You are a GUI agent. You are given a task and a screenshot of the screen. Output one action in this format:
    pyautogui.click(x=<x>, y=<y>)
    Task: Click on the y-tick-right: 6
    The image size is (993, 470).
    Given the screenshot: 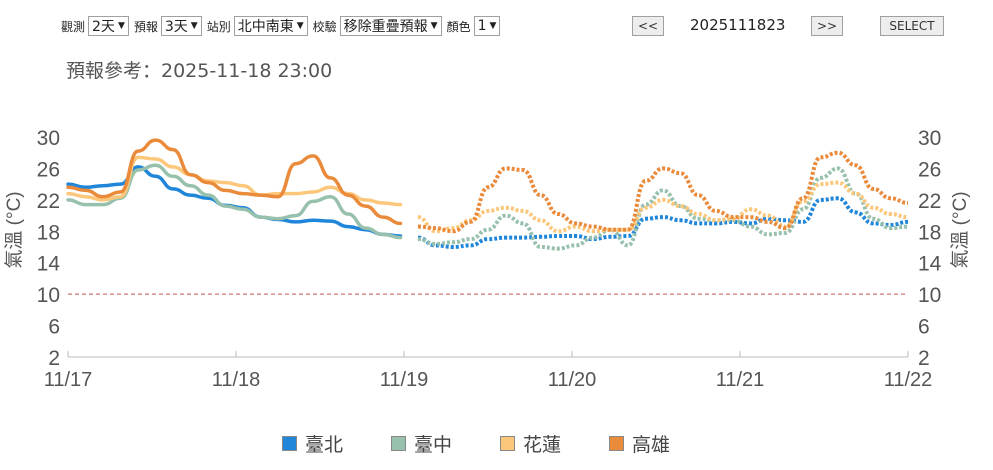 What is the action you would take?
    pyautogui.click(x=924, y=327)
    